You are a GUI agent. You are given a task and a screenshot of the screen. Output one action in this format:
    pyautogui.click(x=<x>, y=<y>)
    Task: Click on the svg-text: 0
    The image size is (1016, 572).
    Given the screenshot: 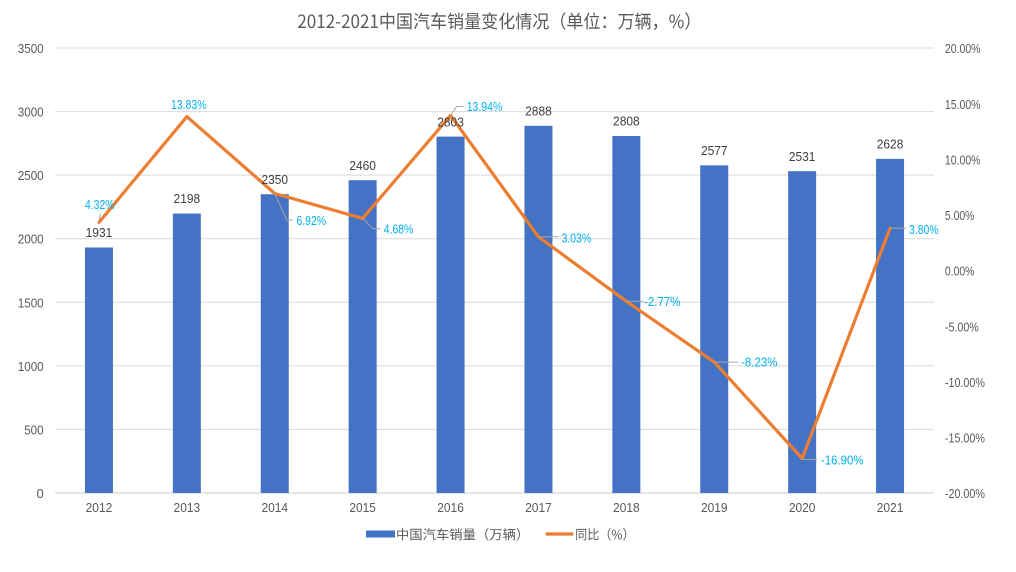 What is the action you would take?
    pyautogui.click(x=39, y=493)
    